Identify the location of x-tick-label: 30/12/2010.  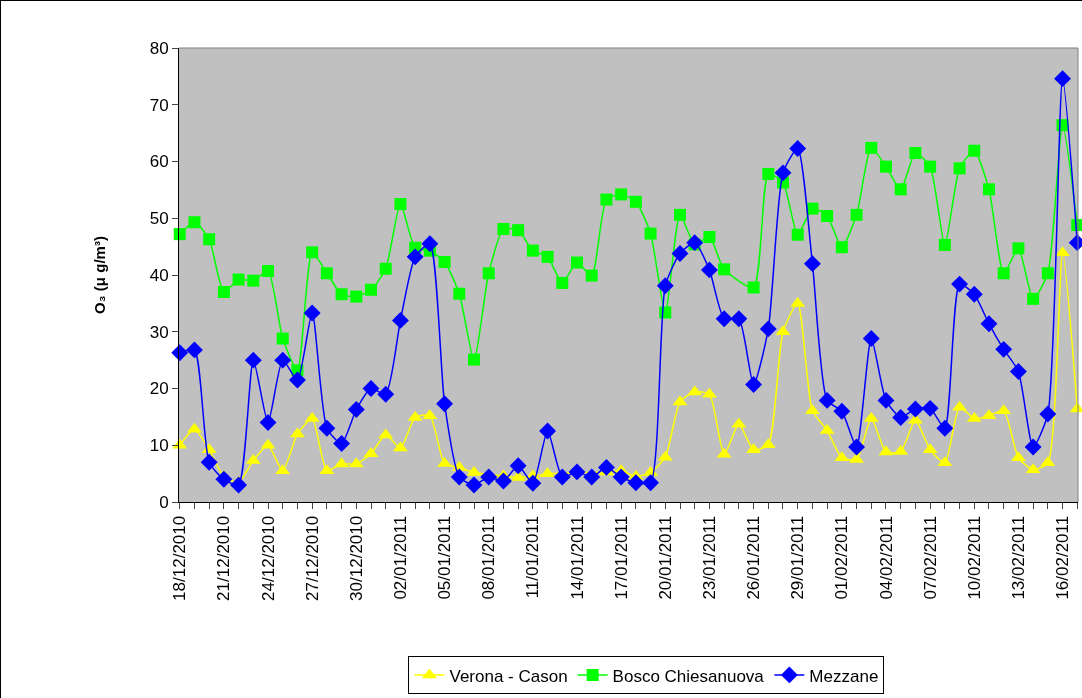
(356, 558).